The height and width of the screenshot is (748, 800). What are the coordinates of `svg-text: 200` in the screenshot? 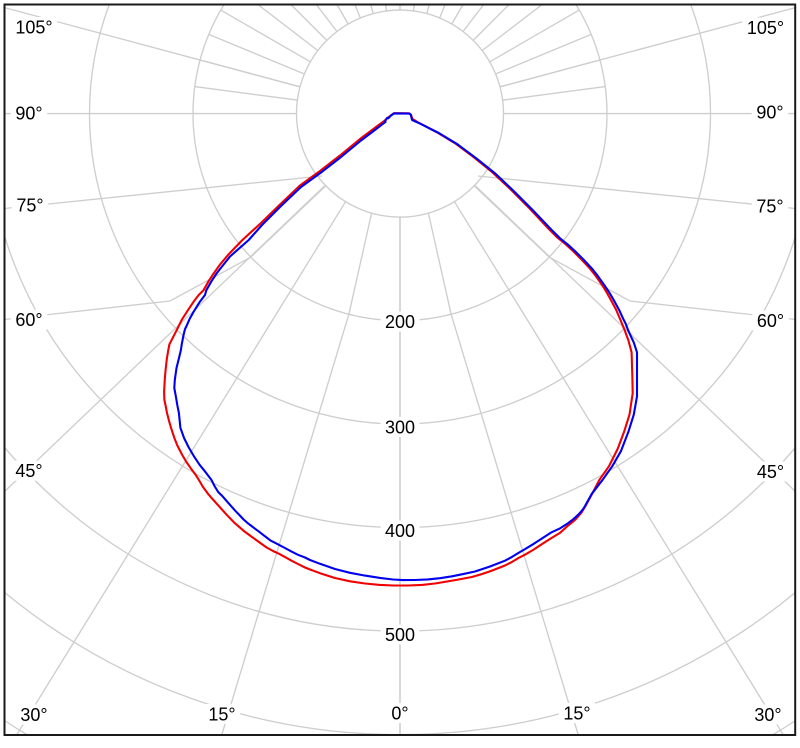 It's located at (400, 322).